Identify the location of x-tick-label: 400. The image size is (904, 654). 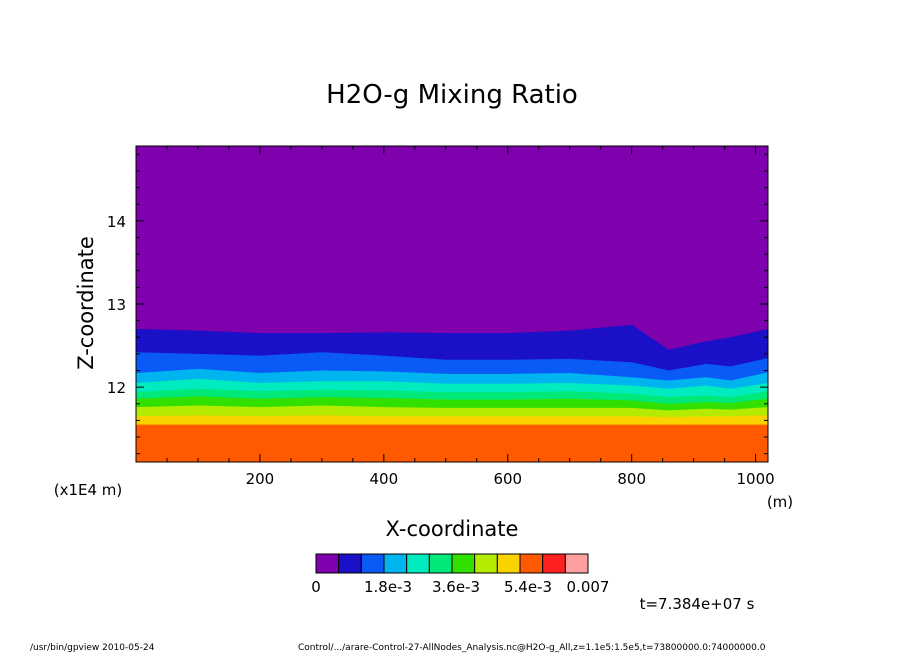
(384, 479).